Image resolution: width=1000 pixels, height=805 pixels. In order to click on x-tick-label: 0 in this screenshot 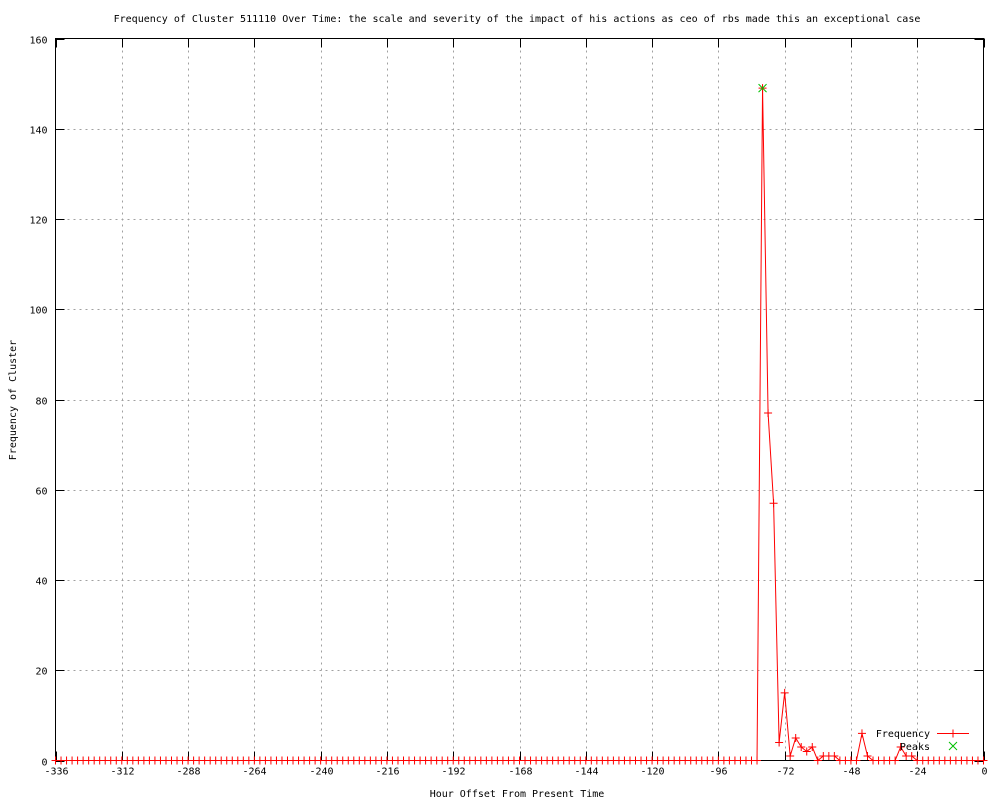, I will do `click(984, 772)`.